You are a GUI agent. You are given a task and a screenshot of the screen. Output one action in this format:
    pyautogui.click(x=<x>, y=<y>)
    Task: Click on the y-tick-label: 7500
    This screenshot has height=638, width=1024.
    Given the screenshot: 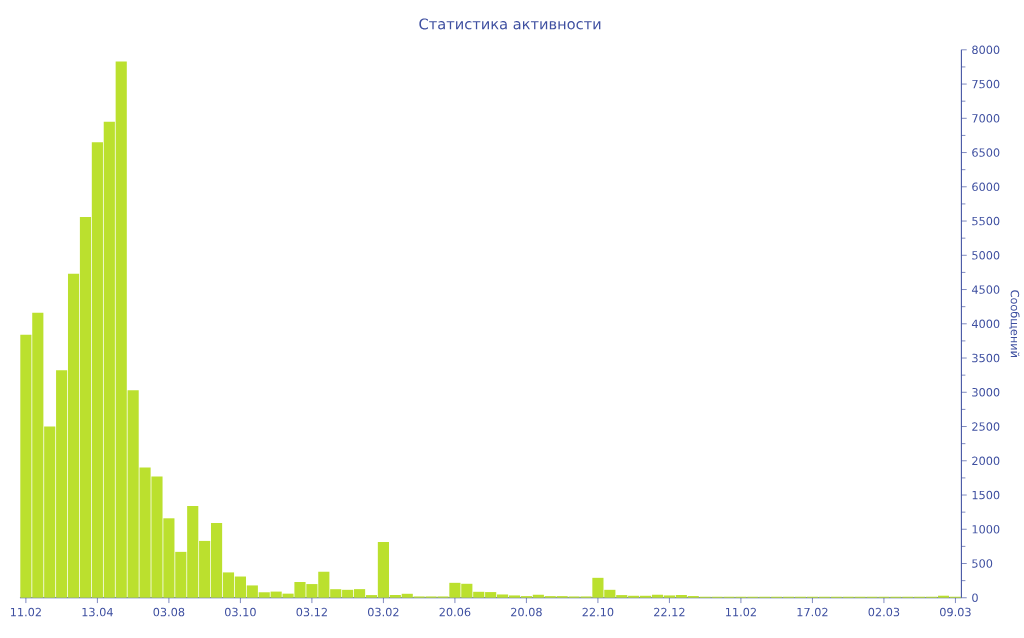 What is the action you would take?
    pyautogui.click(x=986, y=84)
    